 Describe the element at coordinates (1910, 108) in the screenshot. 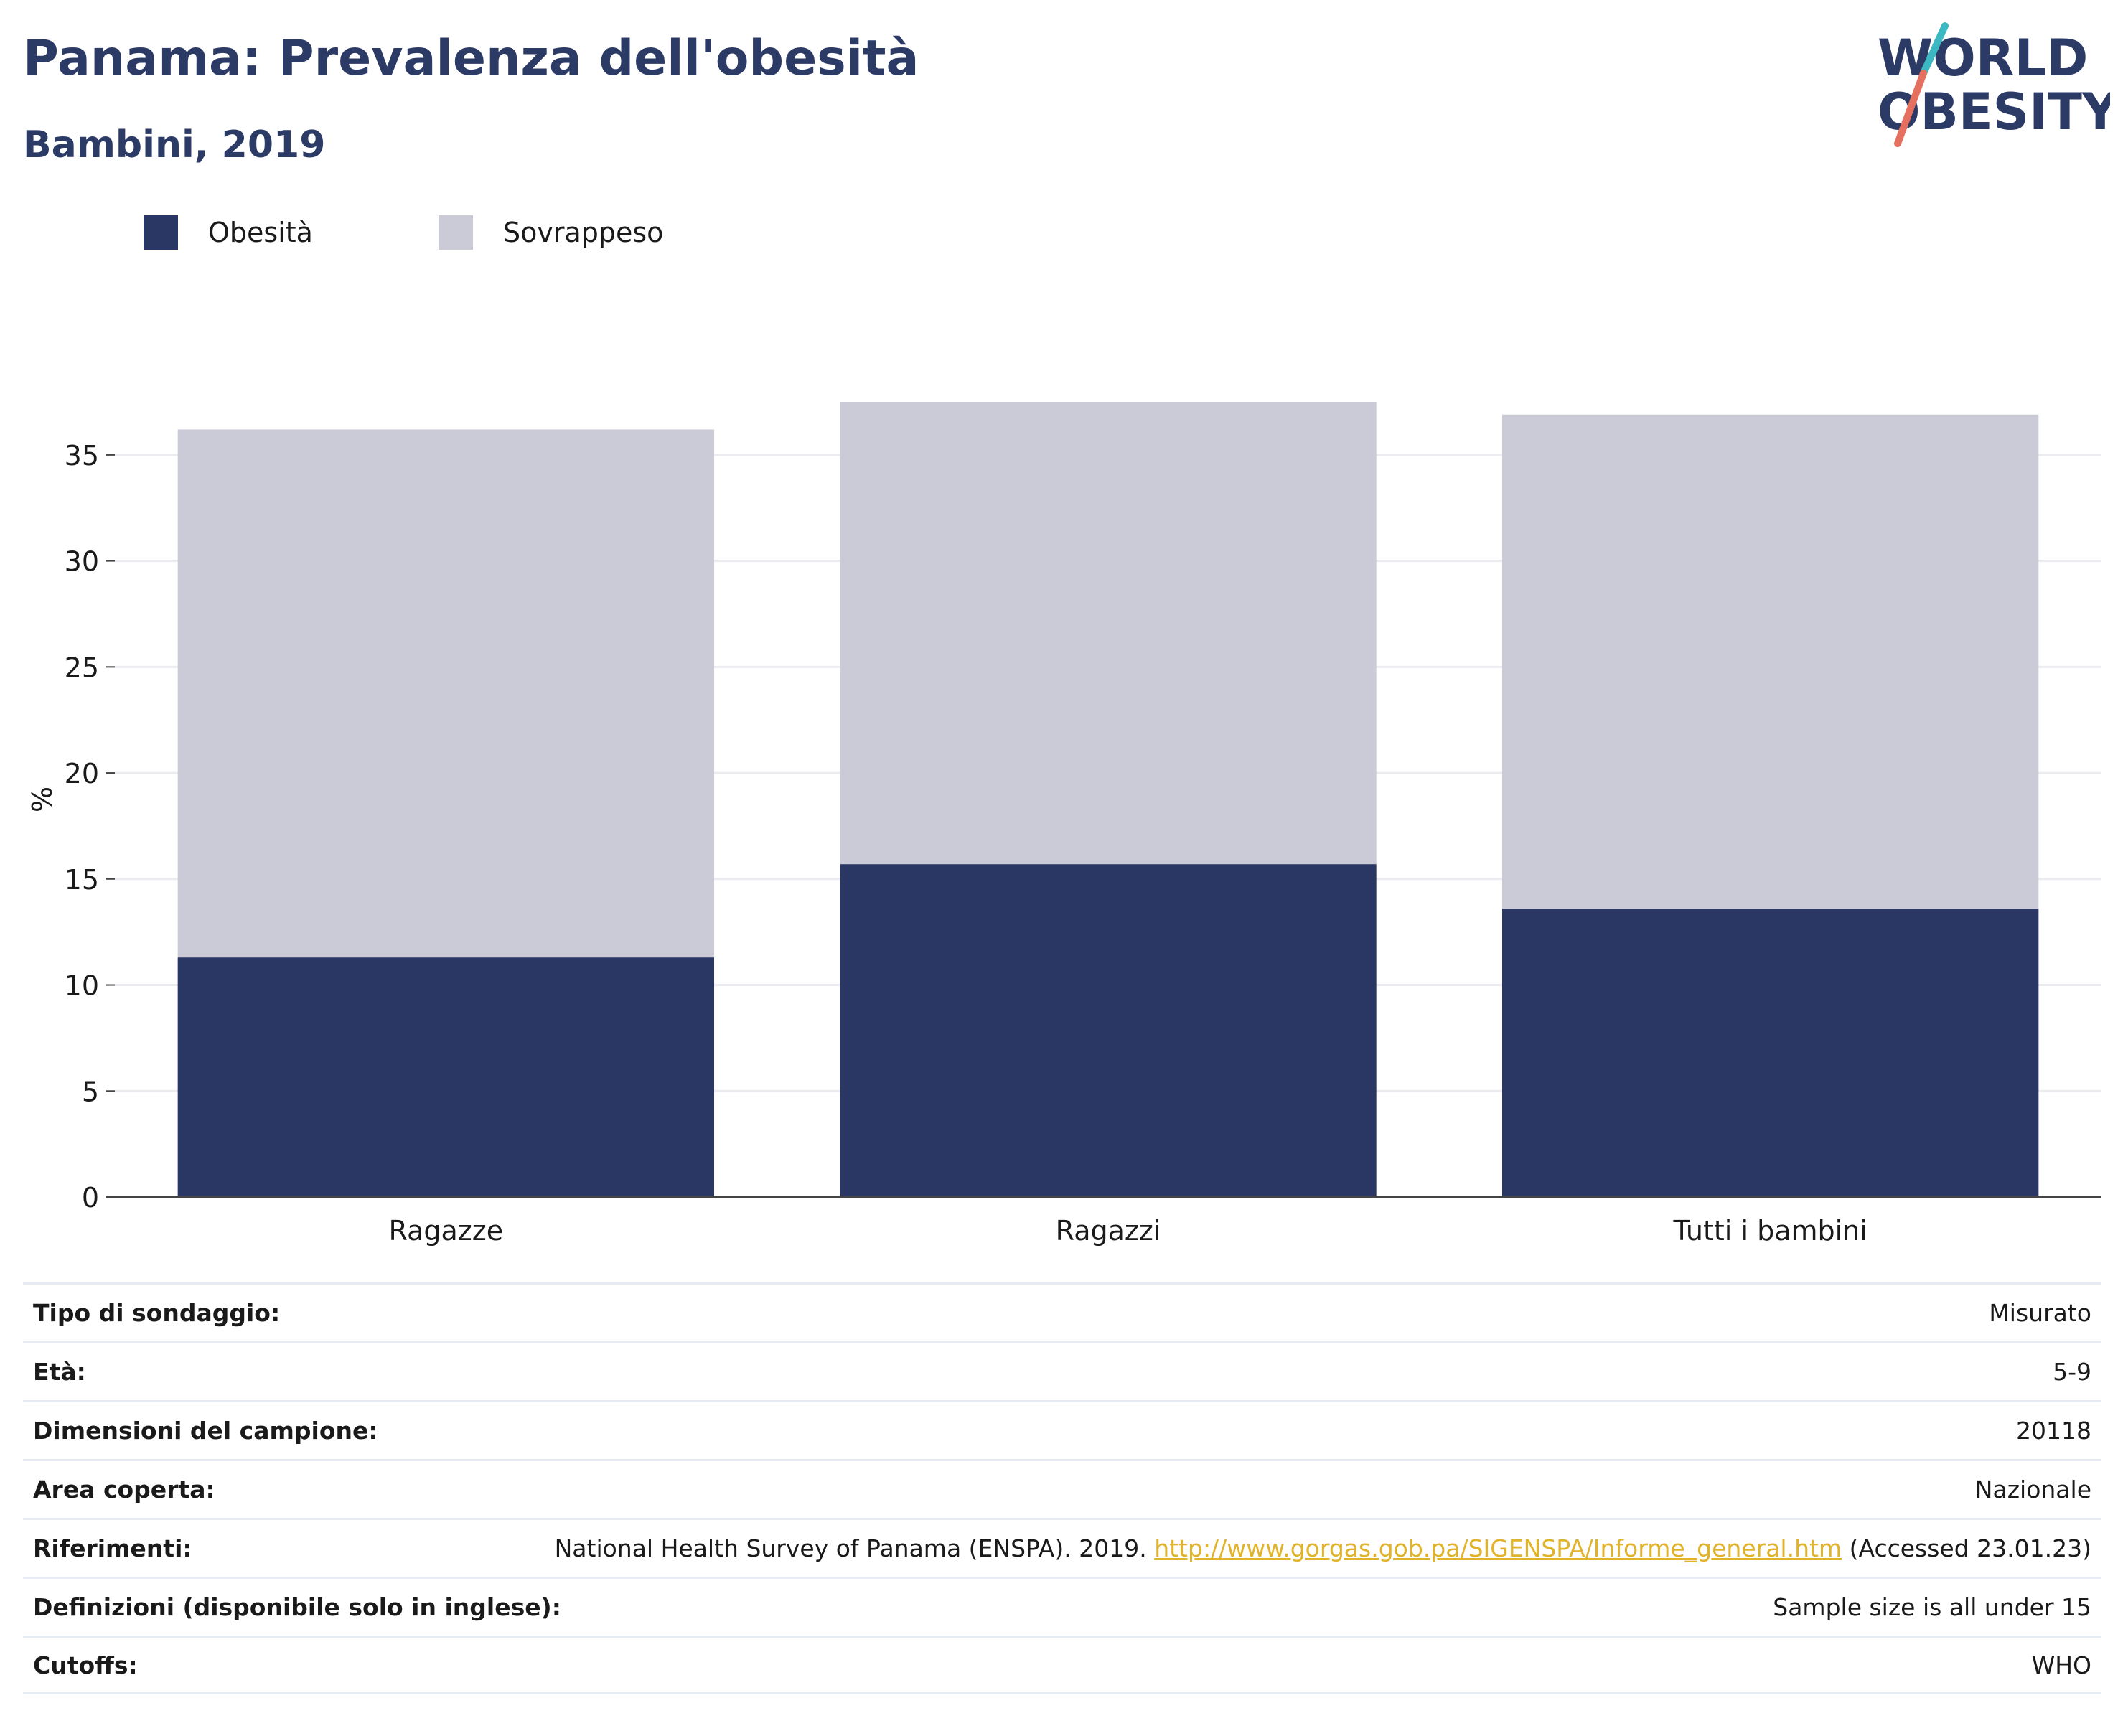

I see `logo-slash-coral` at that location.